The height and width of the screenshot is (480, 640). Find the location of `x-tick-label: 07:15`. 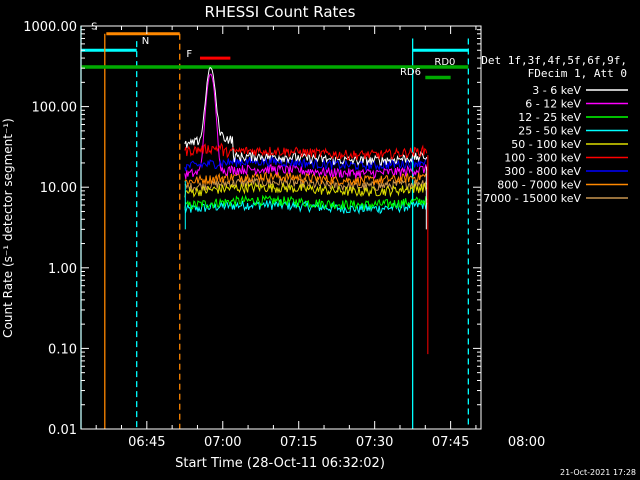

x-tick-label: 07:15 is located at coordinates (298, 442).